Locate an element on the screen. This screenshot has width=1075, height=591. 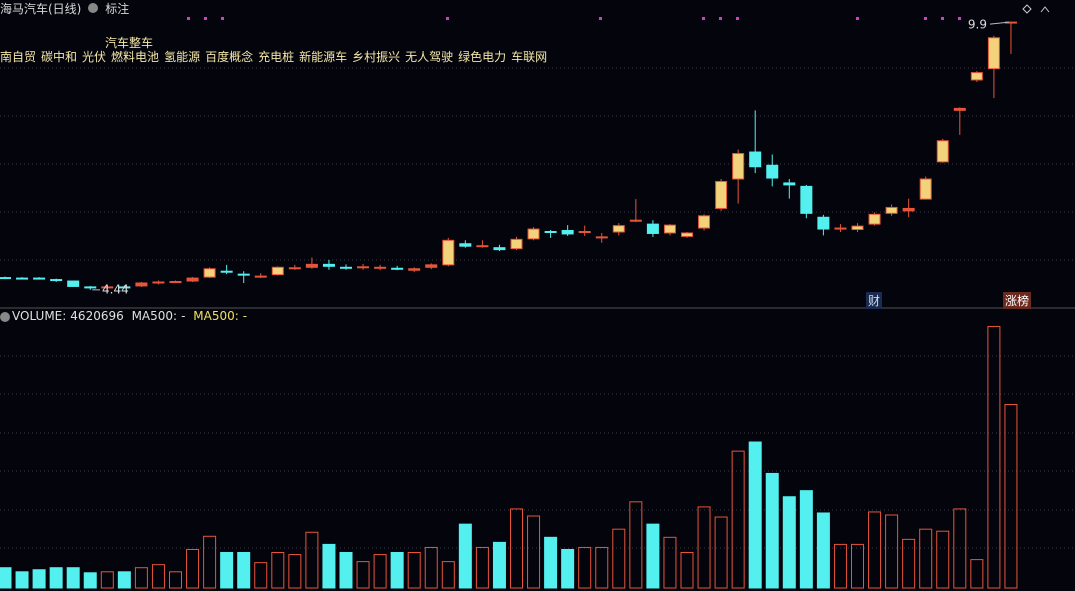
high-label: 9.9 is located at coordinates (977, 25).